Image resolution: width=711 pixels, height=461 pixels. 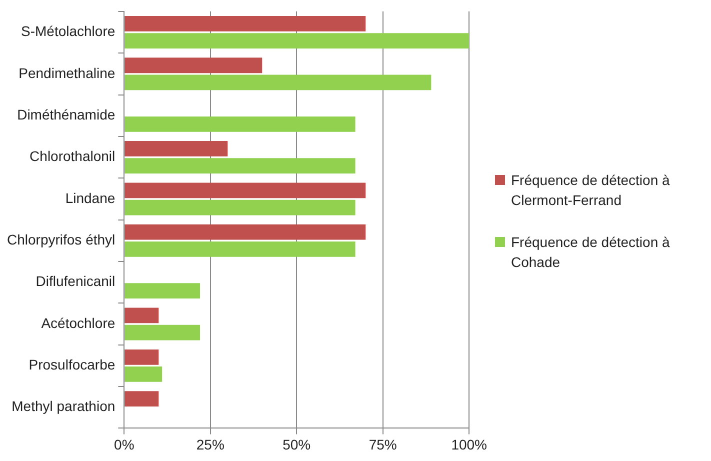 I want to click on x-tick-label: 75%, so click(x=382, y=444).